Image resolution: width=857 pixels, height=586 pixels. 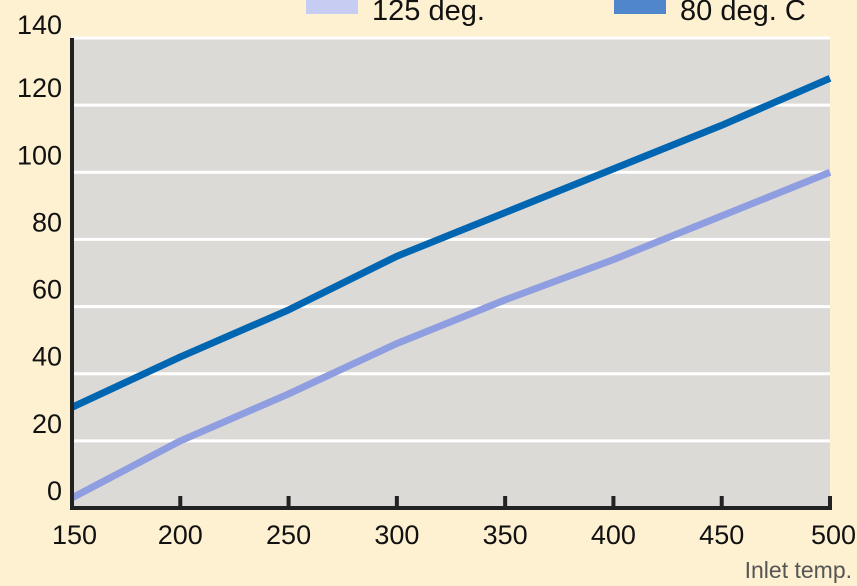 What do you see at coordinates (613, 535) in the screenshot?
I see `x-tick-label-400: 400` at bounding box center [613, 535].